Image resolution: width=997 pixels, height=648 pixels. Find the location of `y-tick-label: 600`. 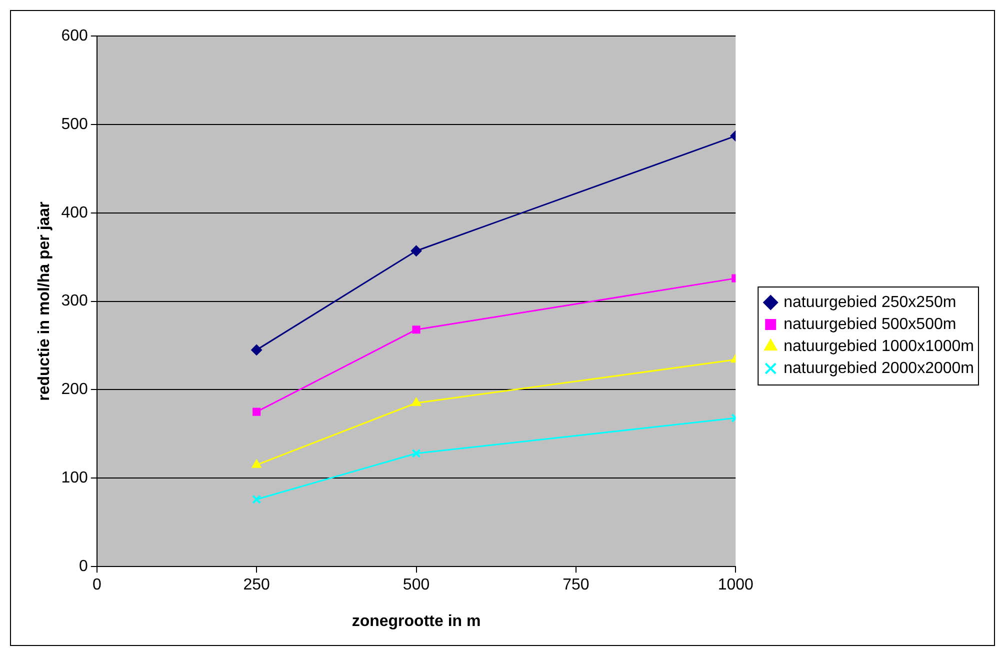

y-tick-label: 600 is located at coordinates (74, 35).